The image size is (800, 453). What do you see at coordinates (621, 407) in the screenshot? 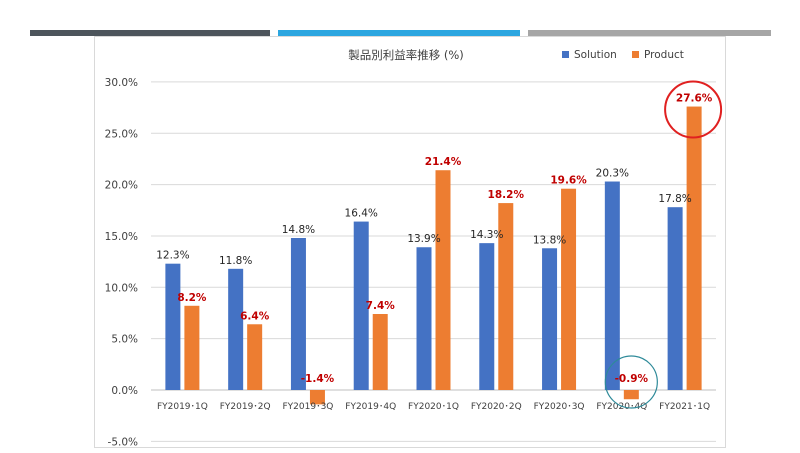
I see `x-tick-label: FY2020･4Q` at bounding box center [621, 407].